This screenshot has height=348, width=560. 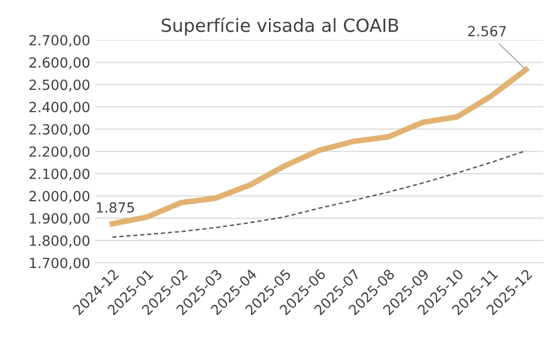 I want to click on y-tick-label: 2.500,00, so click(x=60, y=86).